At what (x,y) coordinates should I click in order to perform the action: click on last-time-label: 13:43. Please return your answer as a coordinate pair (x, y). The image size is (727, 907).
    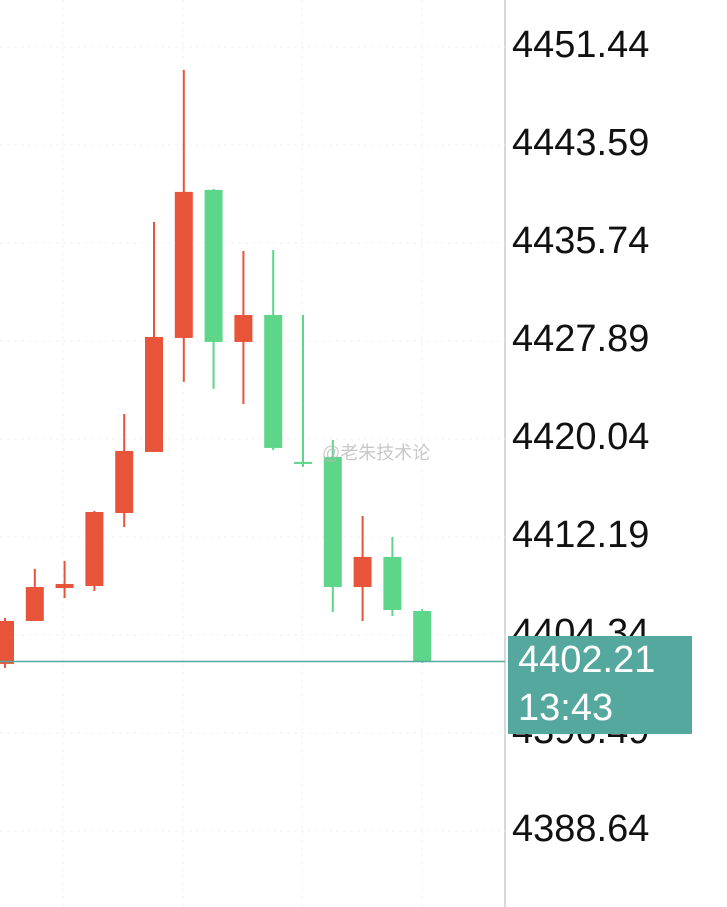
    Looking at the image, I should click on (565, 708).